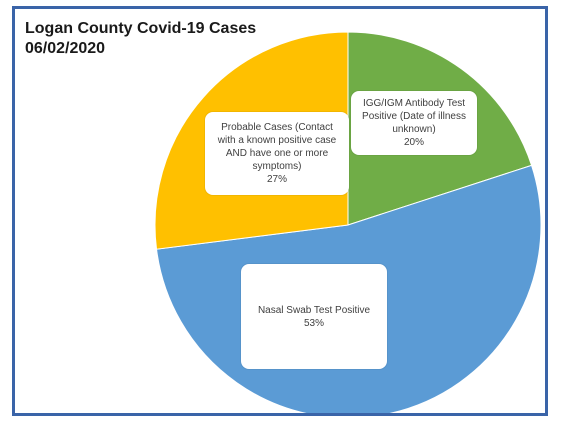 This screenshot has height=430, width=562. What do you see at coordinates (276, 179) in the screenshot?
I see `slice-value-label: 27%` at bounding box center [276, 179].